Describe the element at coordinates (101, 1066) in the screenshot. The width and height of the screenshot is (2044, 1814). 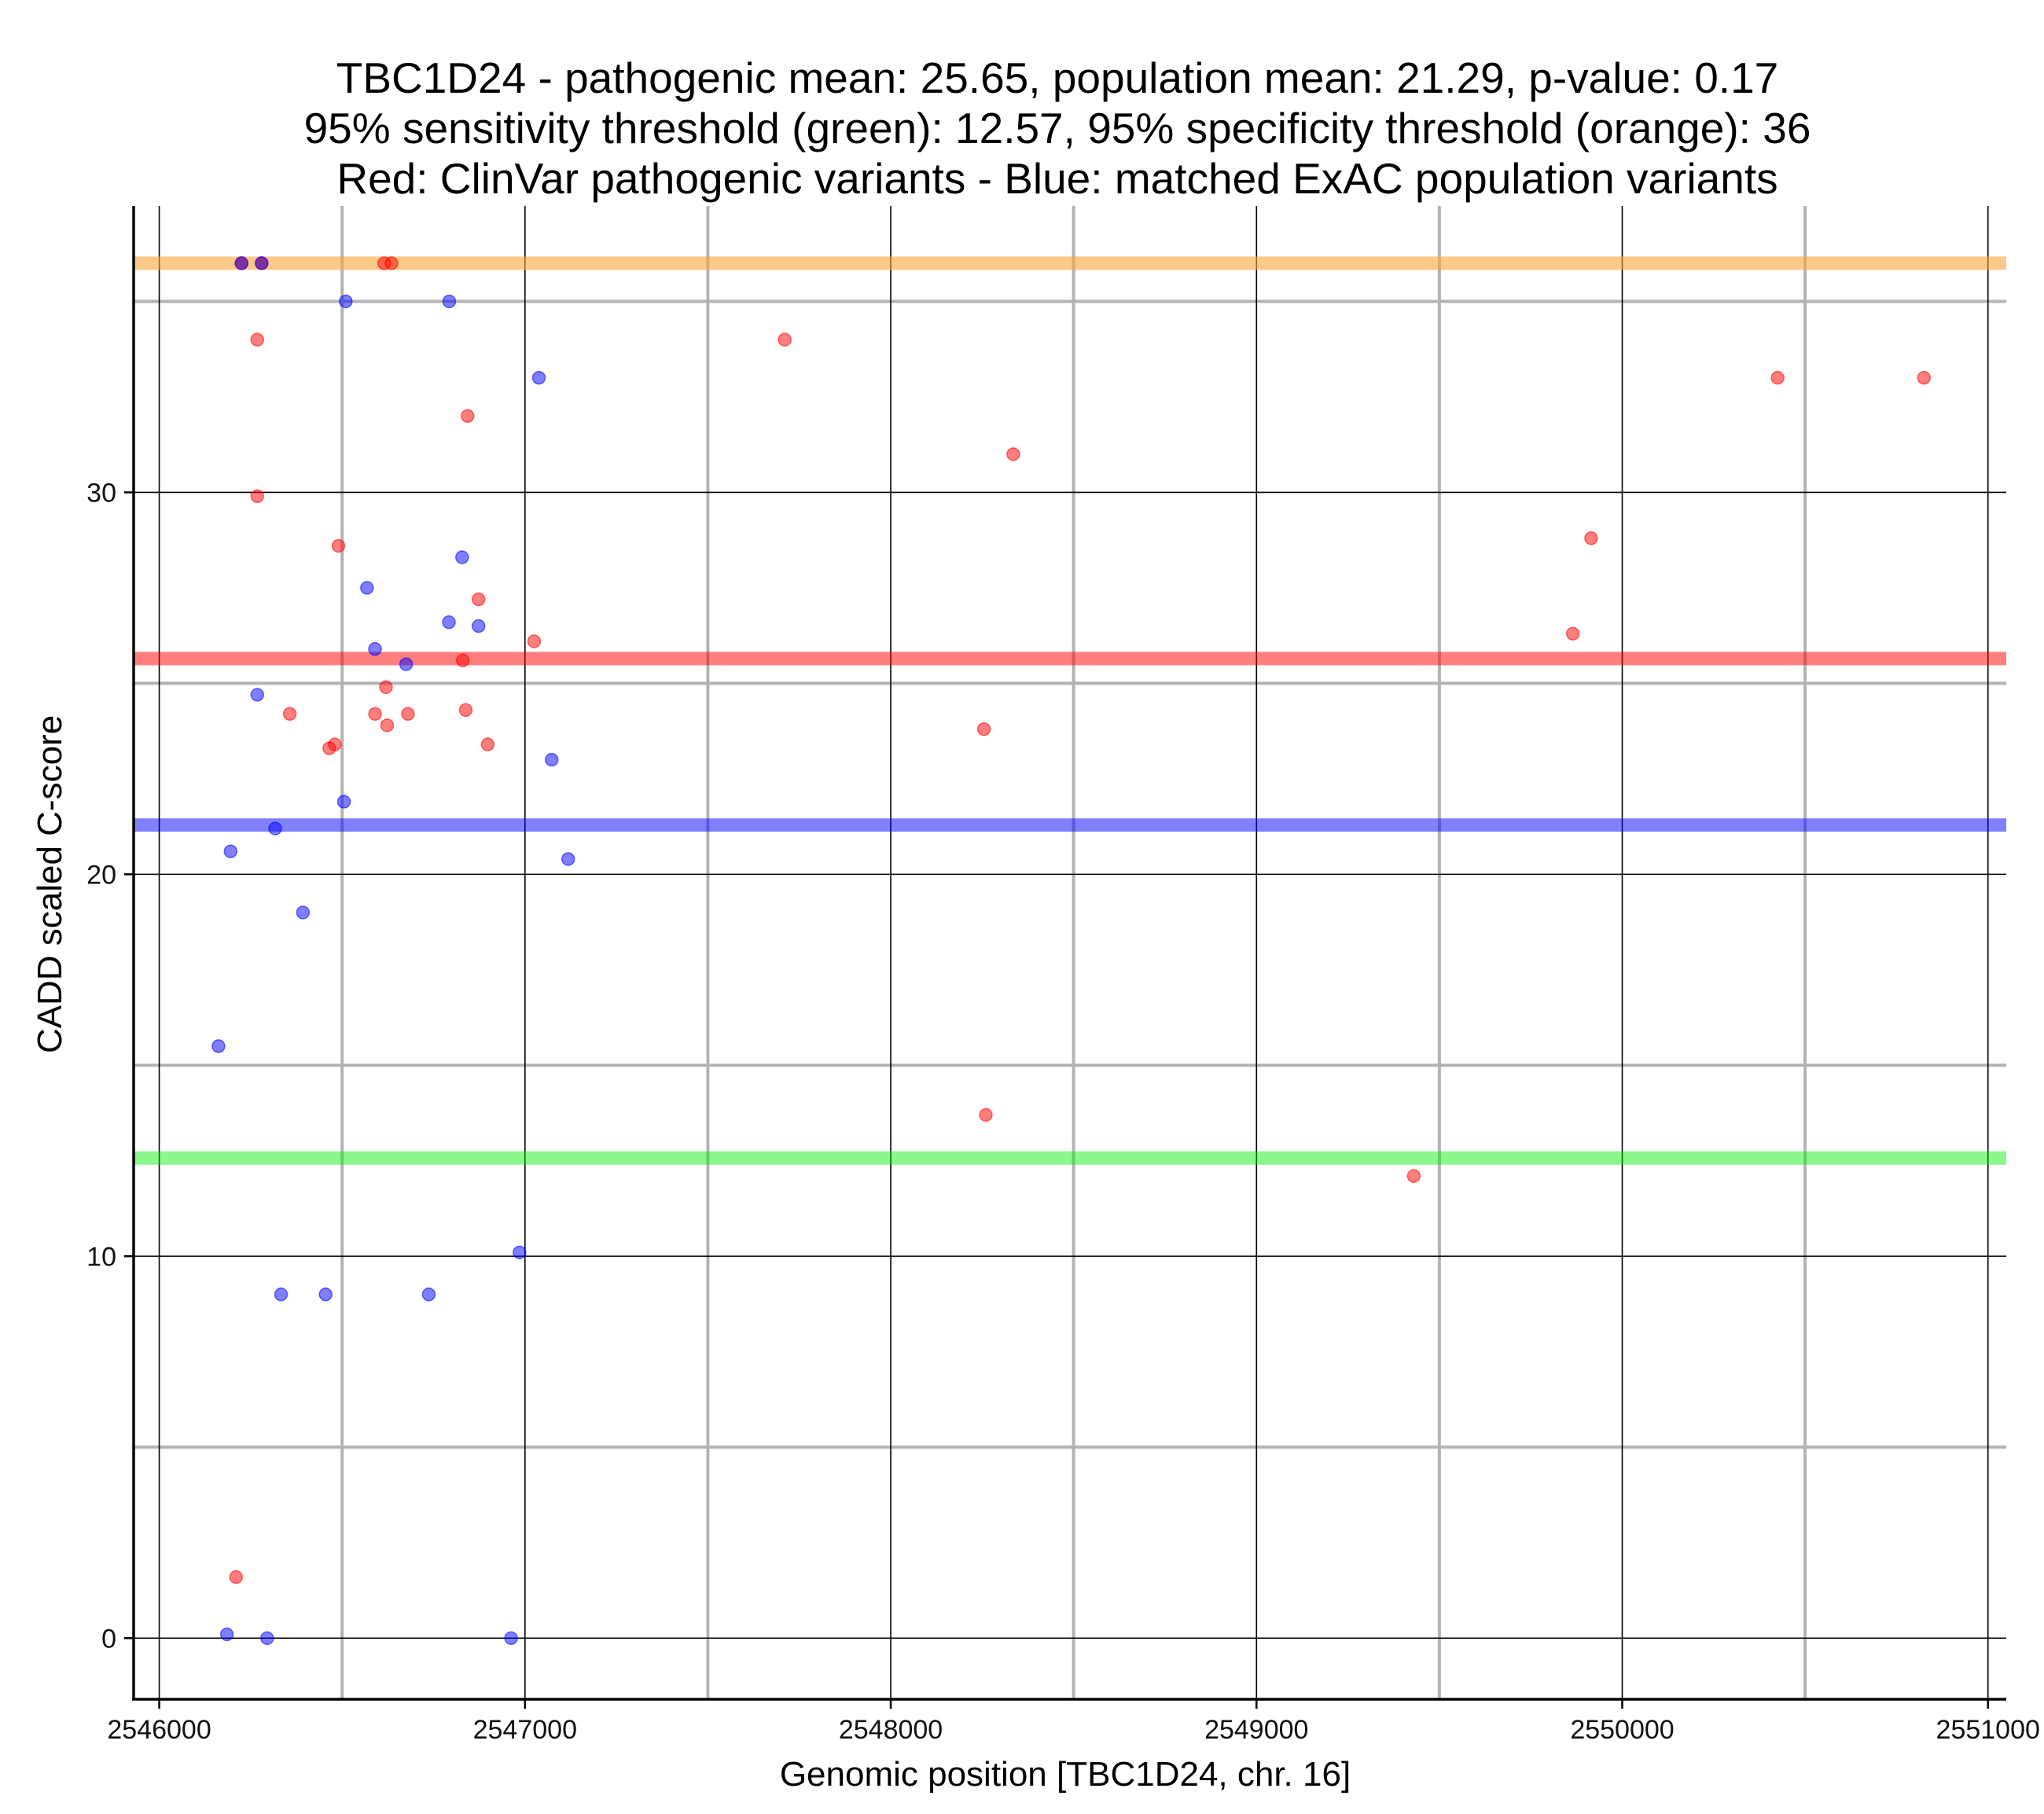
I see `y-tick-labels: 0 10 20 30` at that location.